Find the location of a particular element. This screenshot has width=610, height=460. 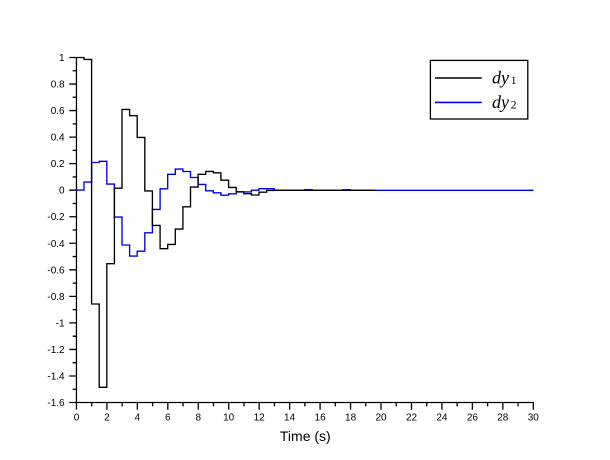

svg-text: 24 is located at coordinates (442, 418).